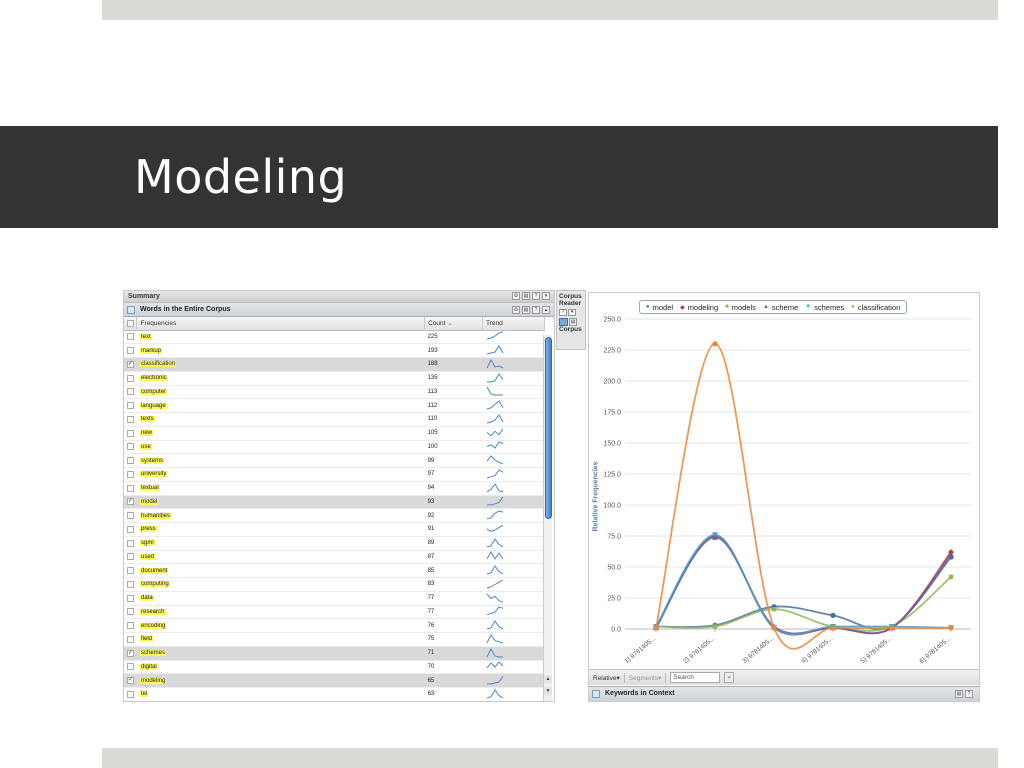 This screenshot has height=768, width=1024. Describe the element at coordinates (146, 433) in the screenshot. I see `word-label: new` at that location.